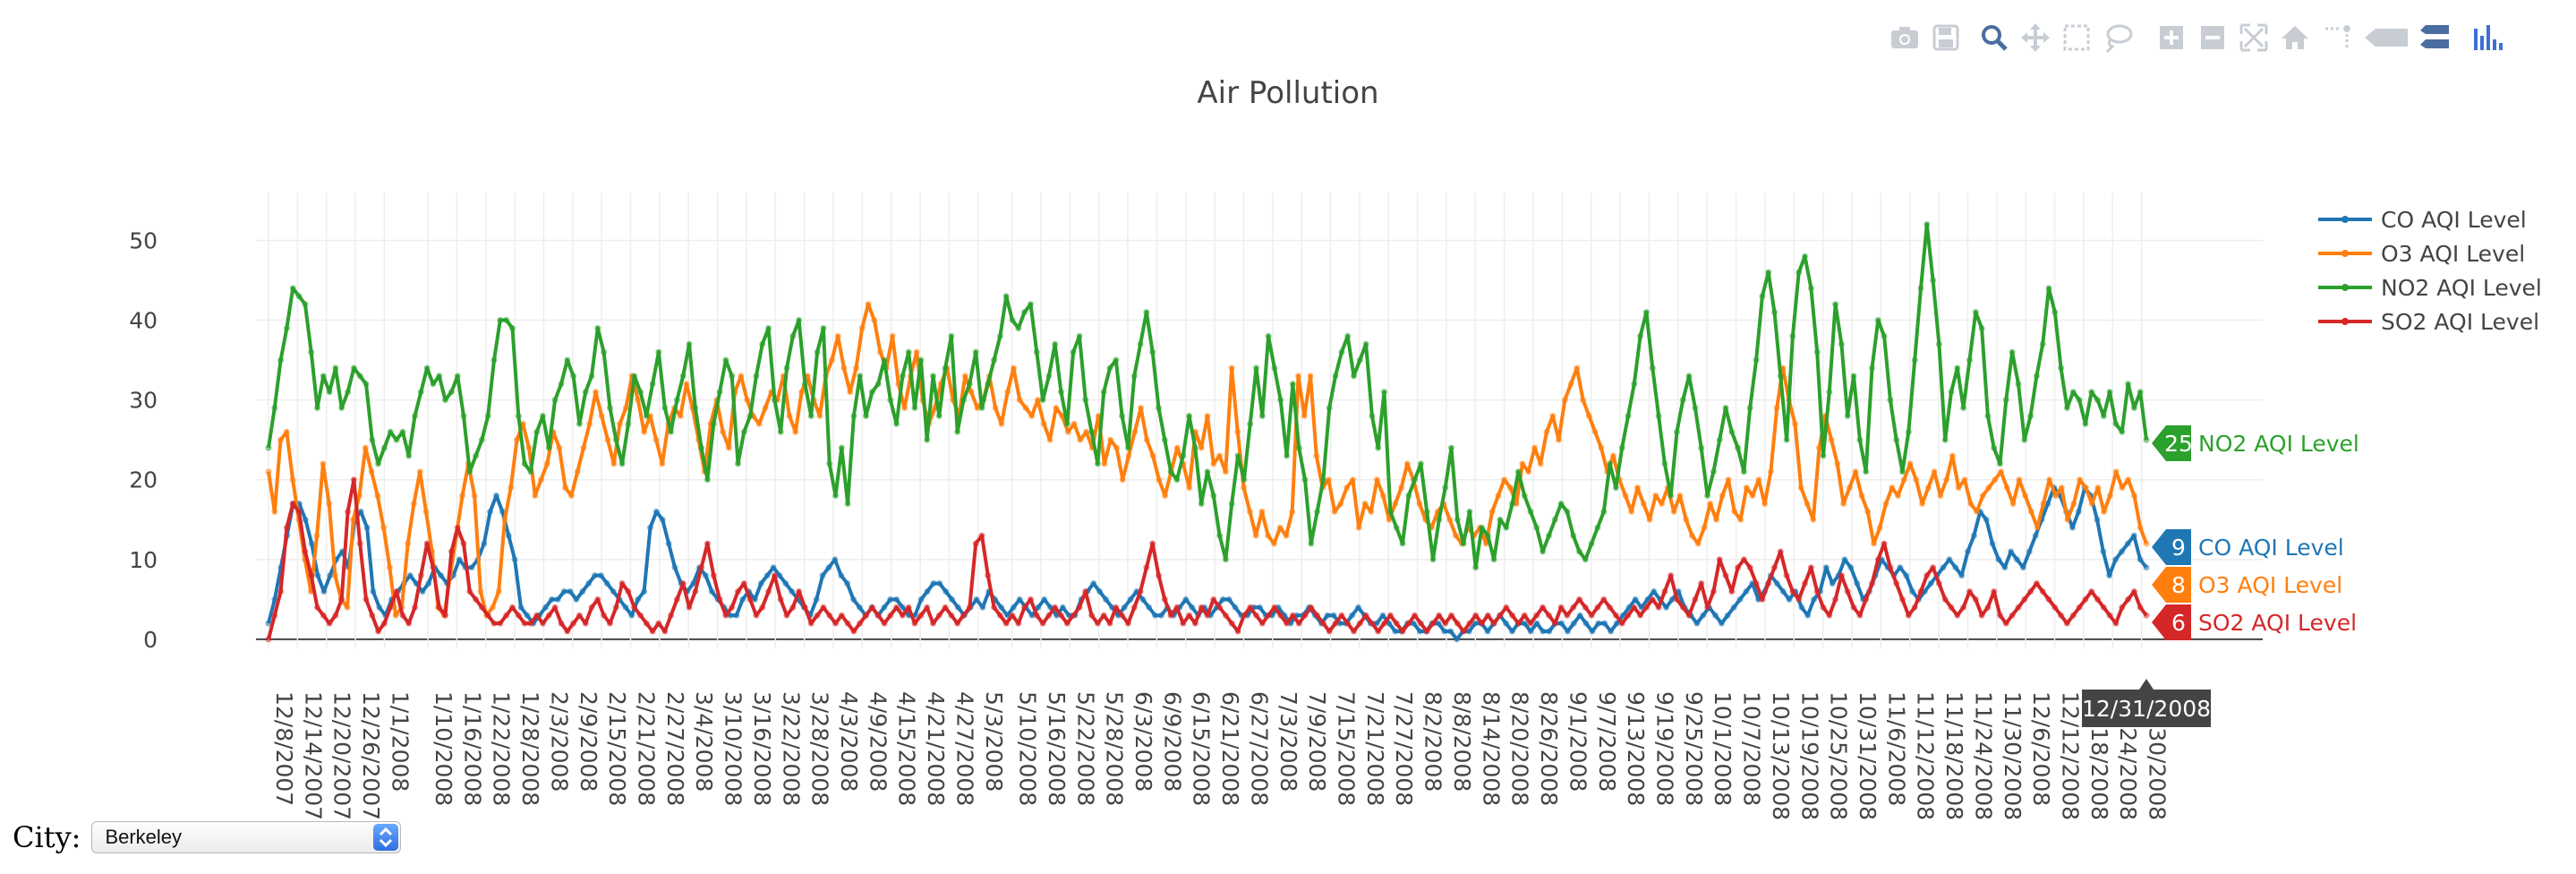 The image size is (2576, 874). Describe the element at coordinates (2338, 38) in the screenshot. I see `spike-lines-icon` at that location.